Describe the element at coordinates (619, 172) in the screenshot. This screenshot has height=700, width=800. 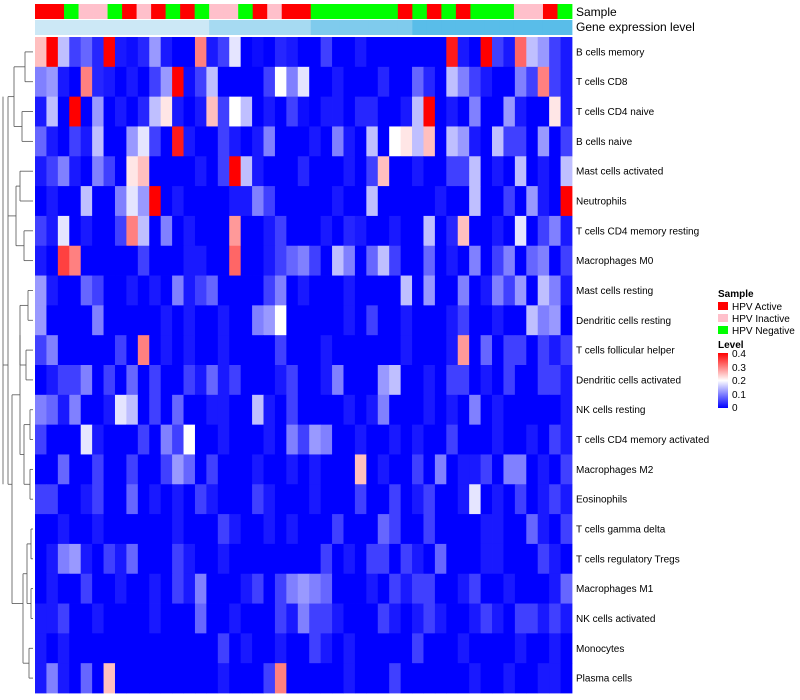
I see `row-label: Mast cells activated` at that location.